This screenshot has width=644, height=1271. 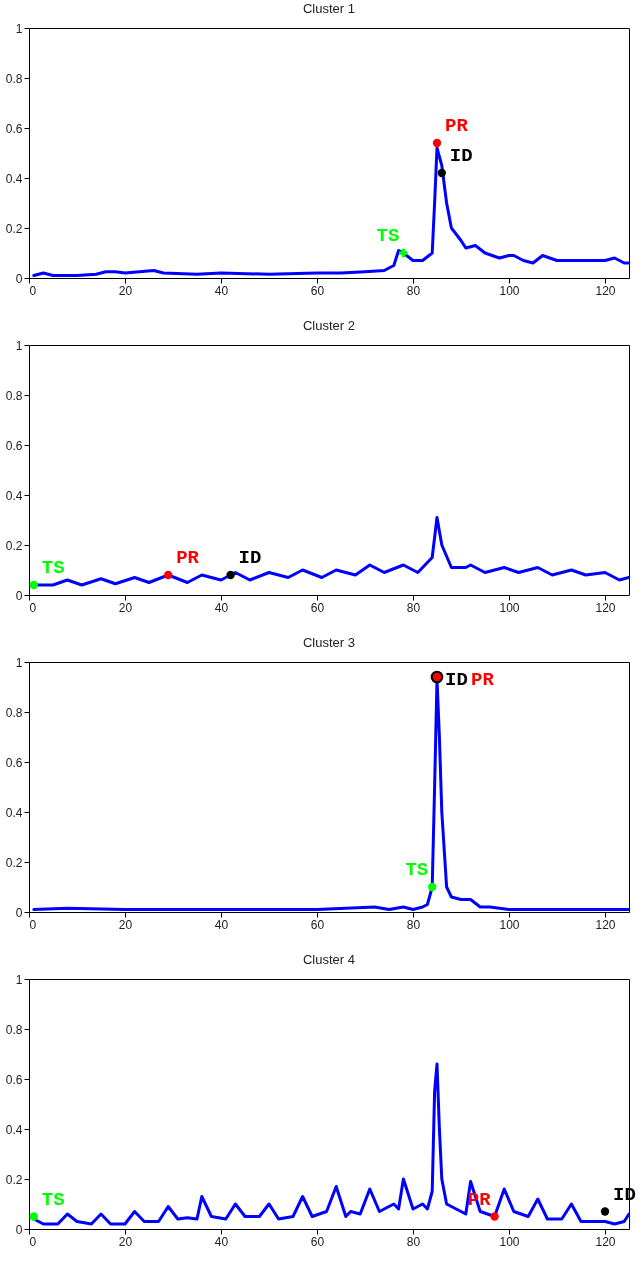 What do you see at coordinates (329, 8) in the screenshot?
I see `chart-title: Cluster 1` at bounding box center [329, 8].